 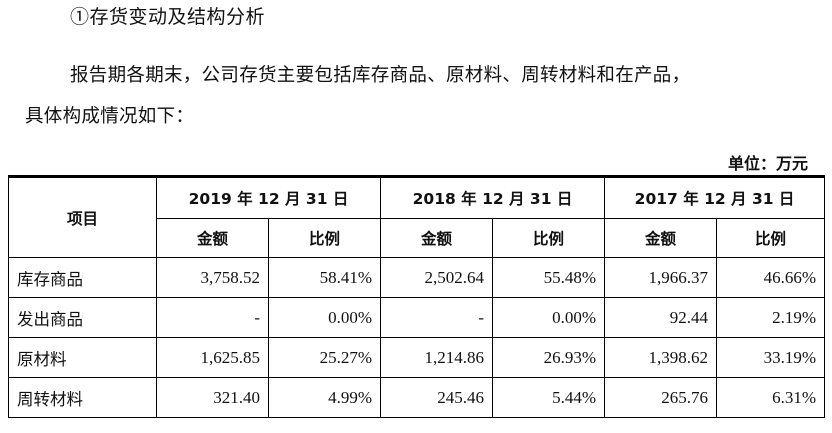 What do you see at coordinates (661, 357) in the screenshot?
I see `amount-cell: 1,398.62` at bounding box center [661, 357].